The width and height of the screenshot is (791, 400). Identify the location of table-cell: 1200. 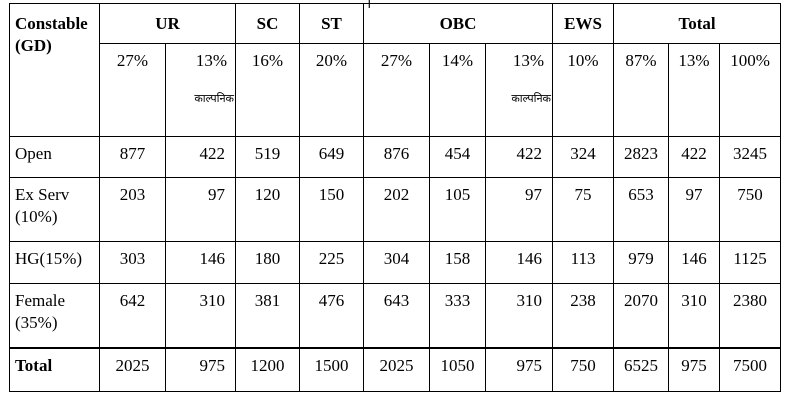
(267, 369).